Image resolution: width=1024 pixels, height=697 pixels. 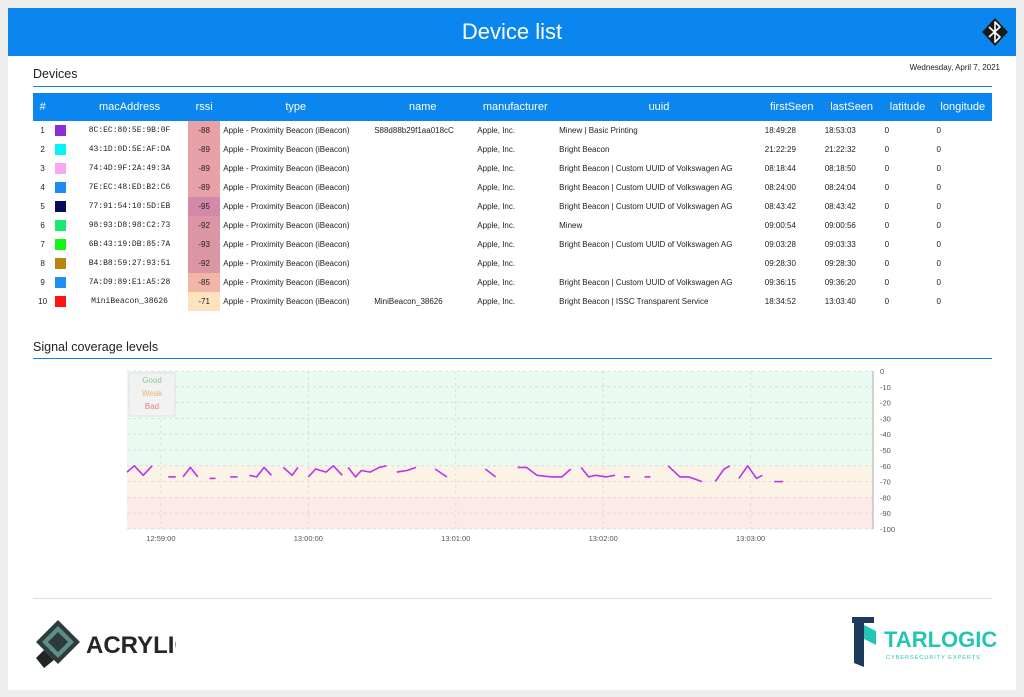 I want to click on cell-uuid, so click(x=659, y=263).